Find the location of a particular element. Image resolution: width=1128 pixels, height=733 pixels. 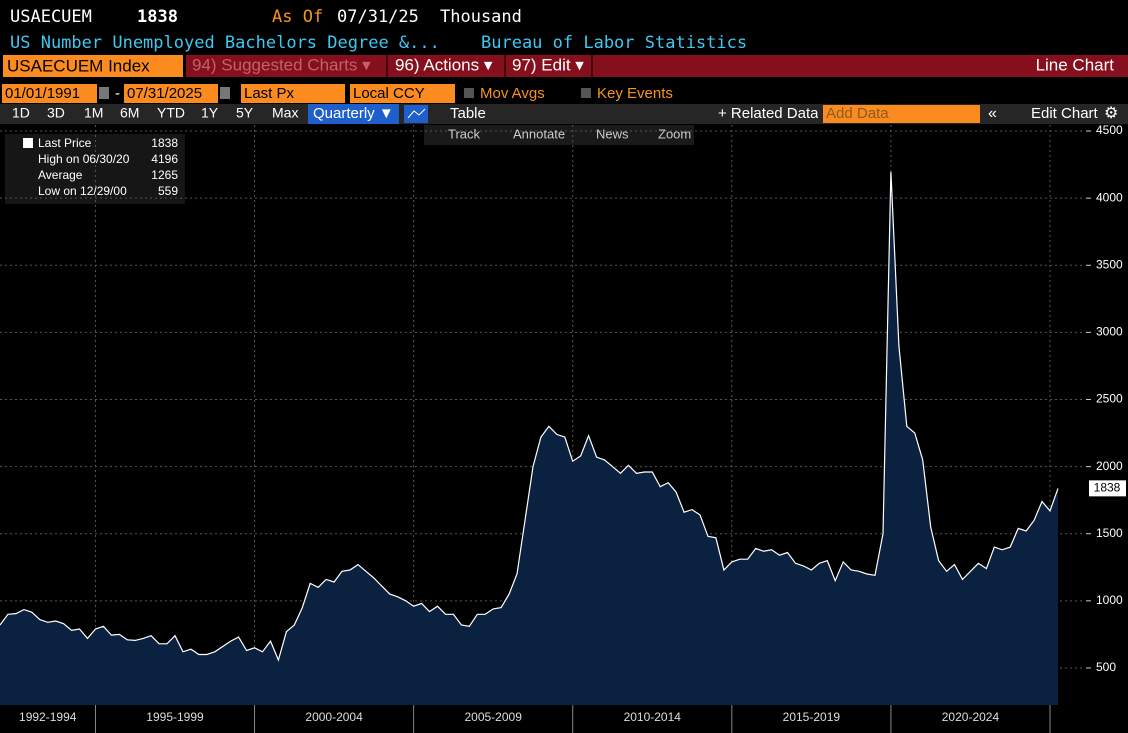

start-date-box is located at coordinates (49, 93).